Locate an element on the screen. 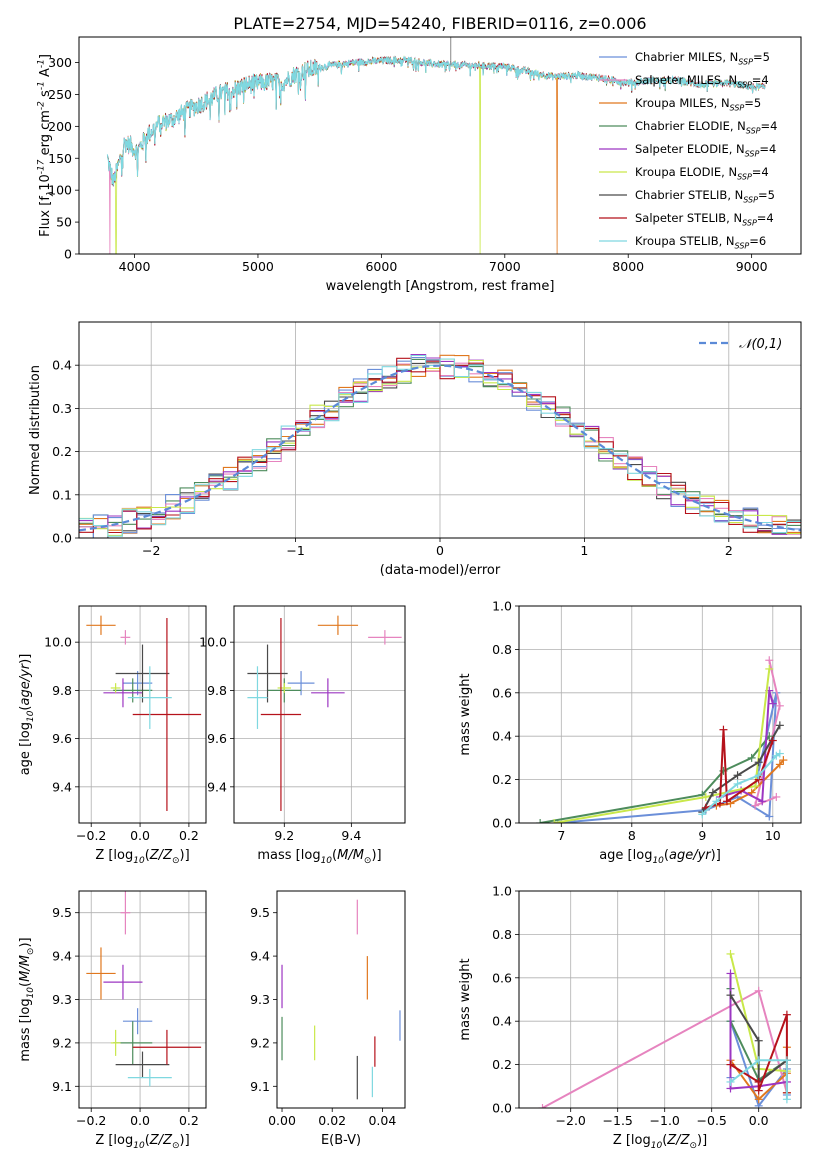 This screenshot has width=819, height=1170. legend-label: Salpeter STELIB, NSSP​=4 is located at coordinates (704, 219).